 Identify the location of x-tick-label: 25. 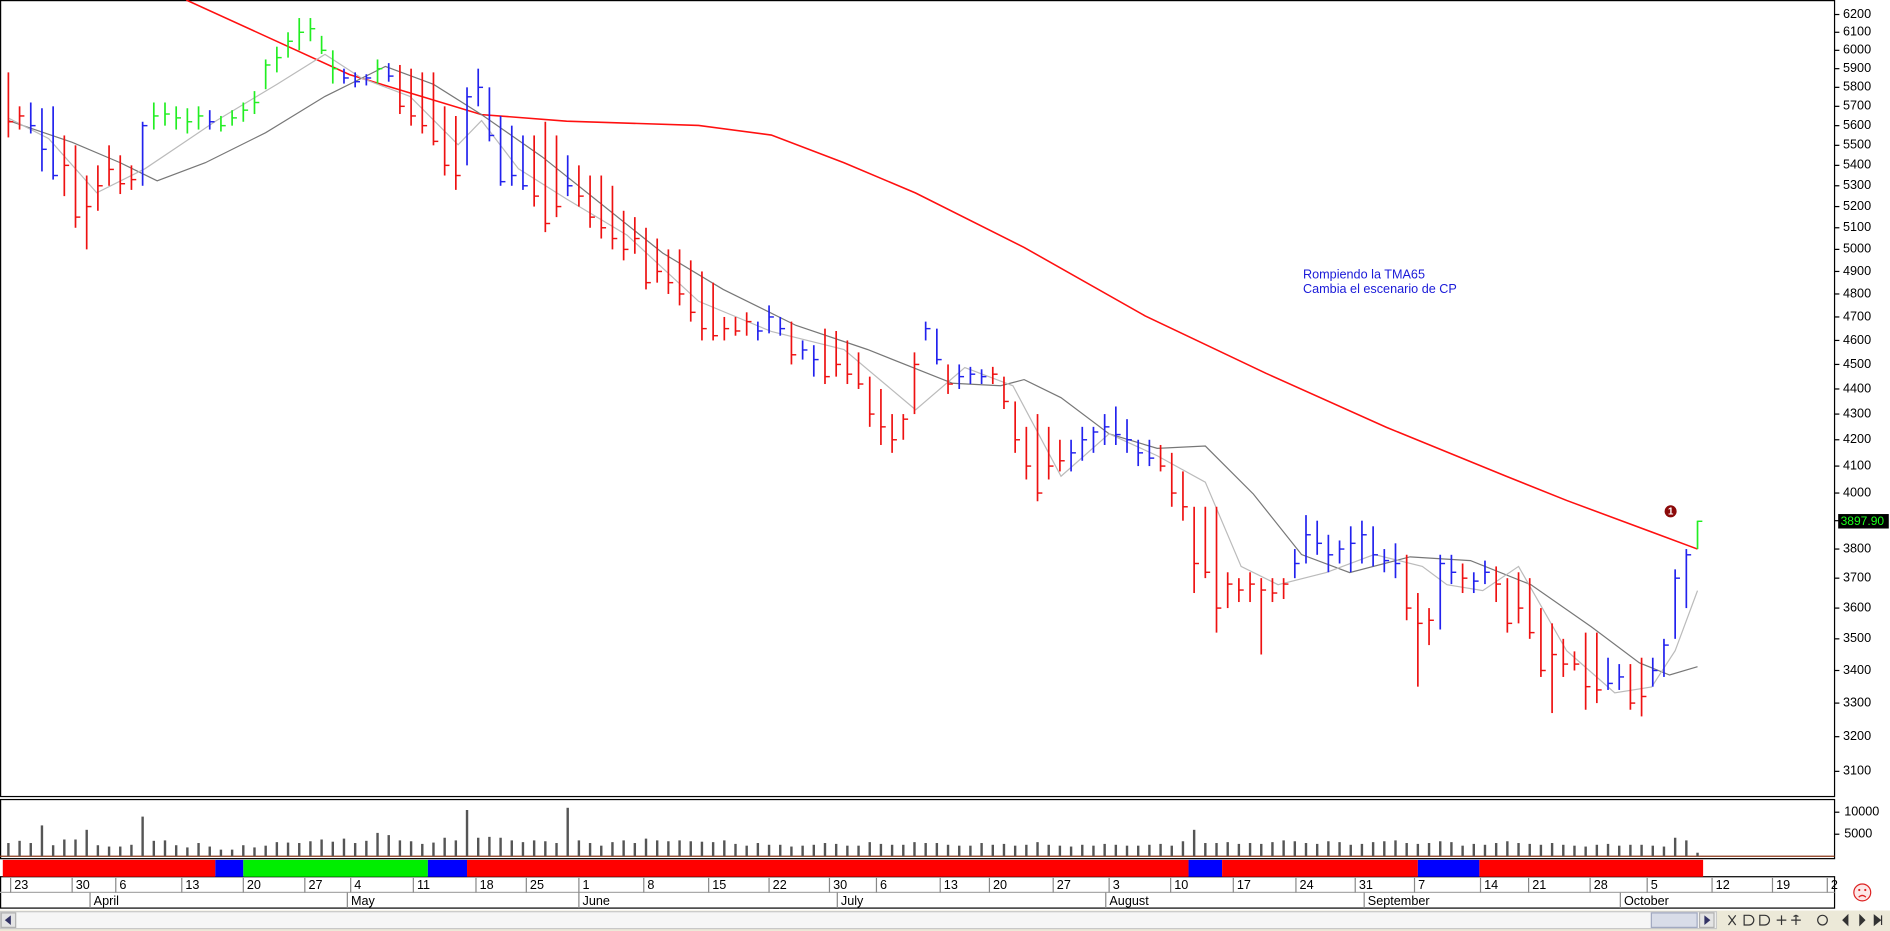
(537, 885).